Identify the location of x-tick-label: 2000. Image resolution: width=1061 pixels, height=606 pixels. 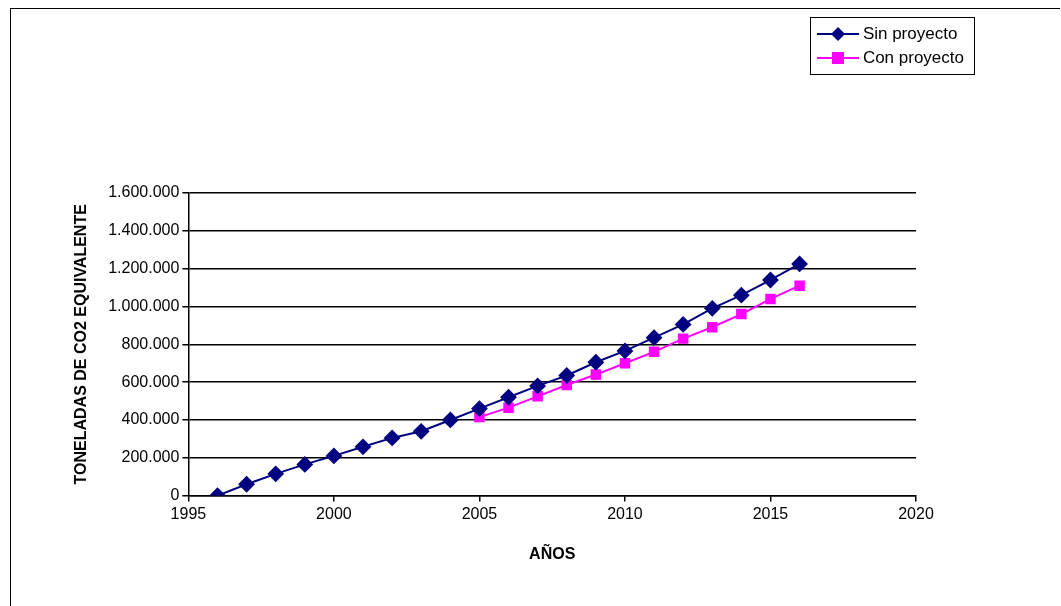
(334, 513).